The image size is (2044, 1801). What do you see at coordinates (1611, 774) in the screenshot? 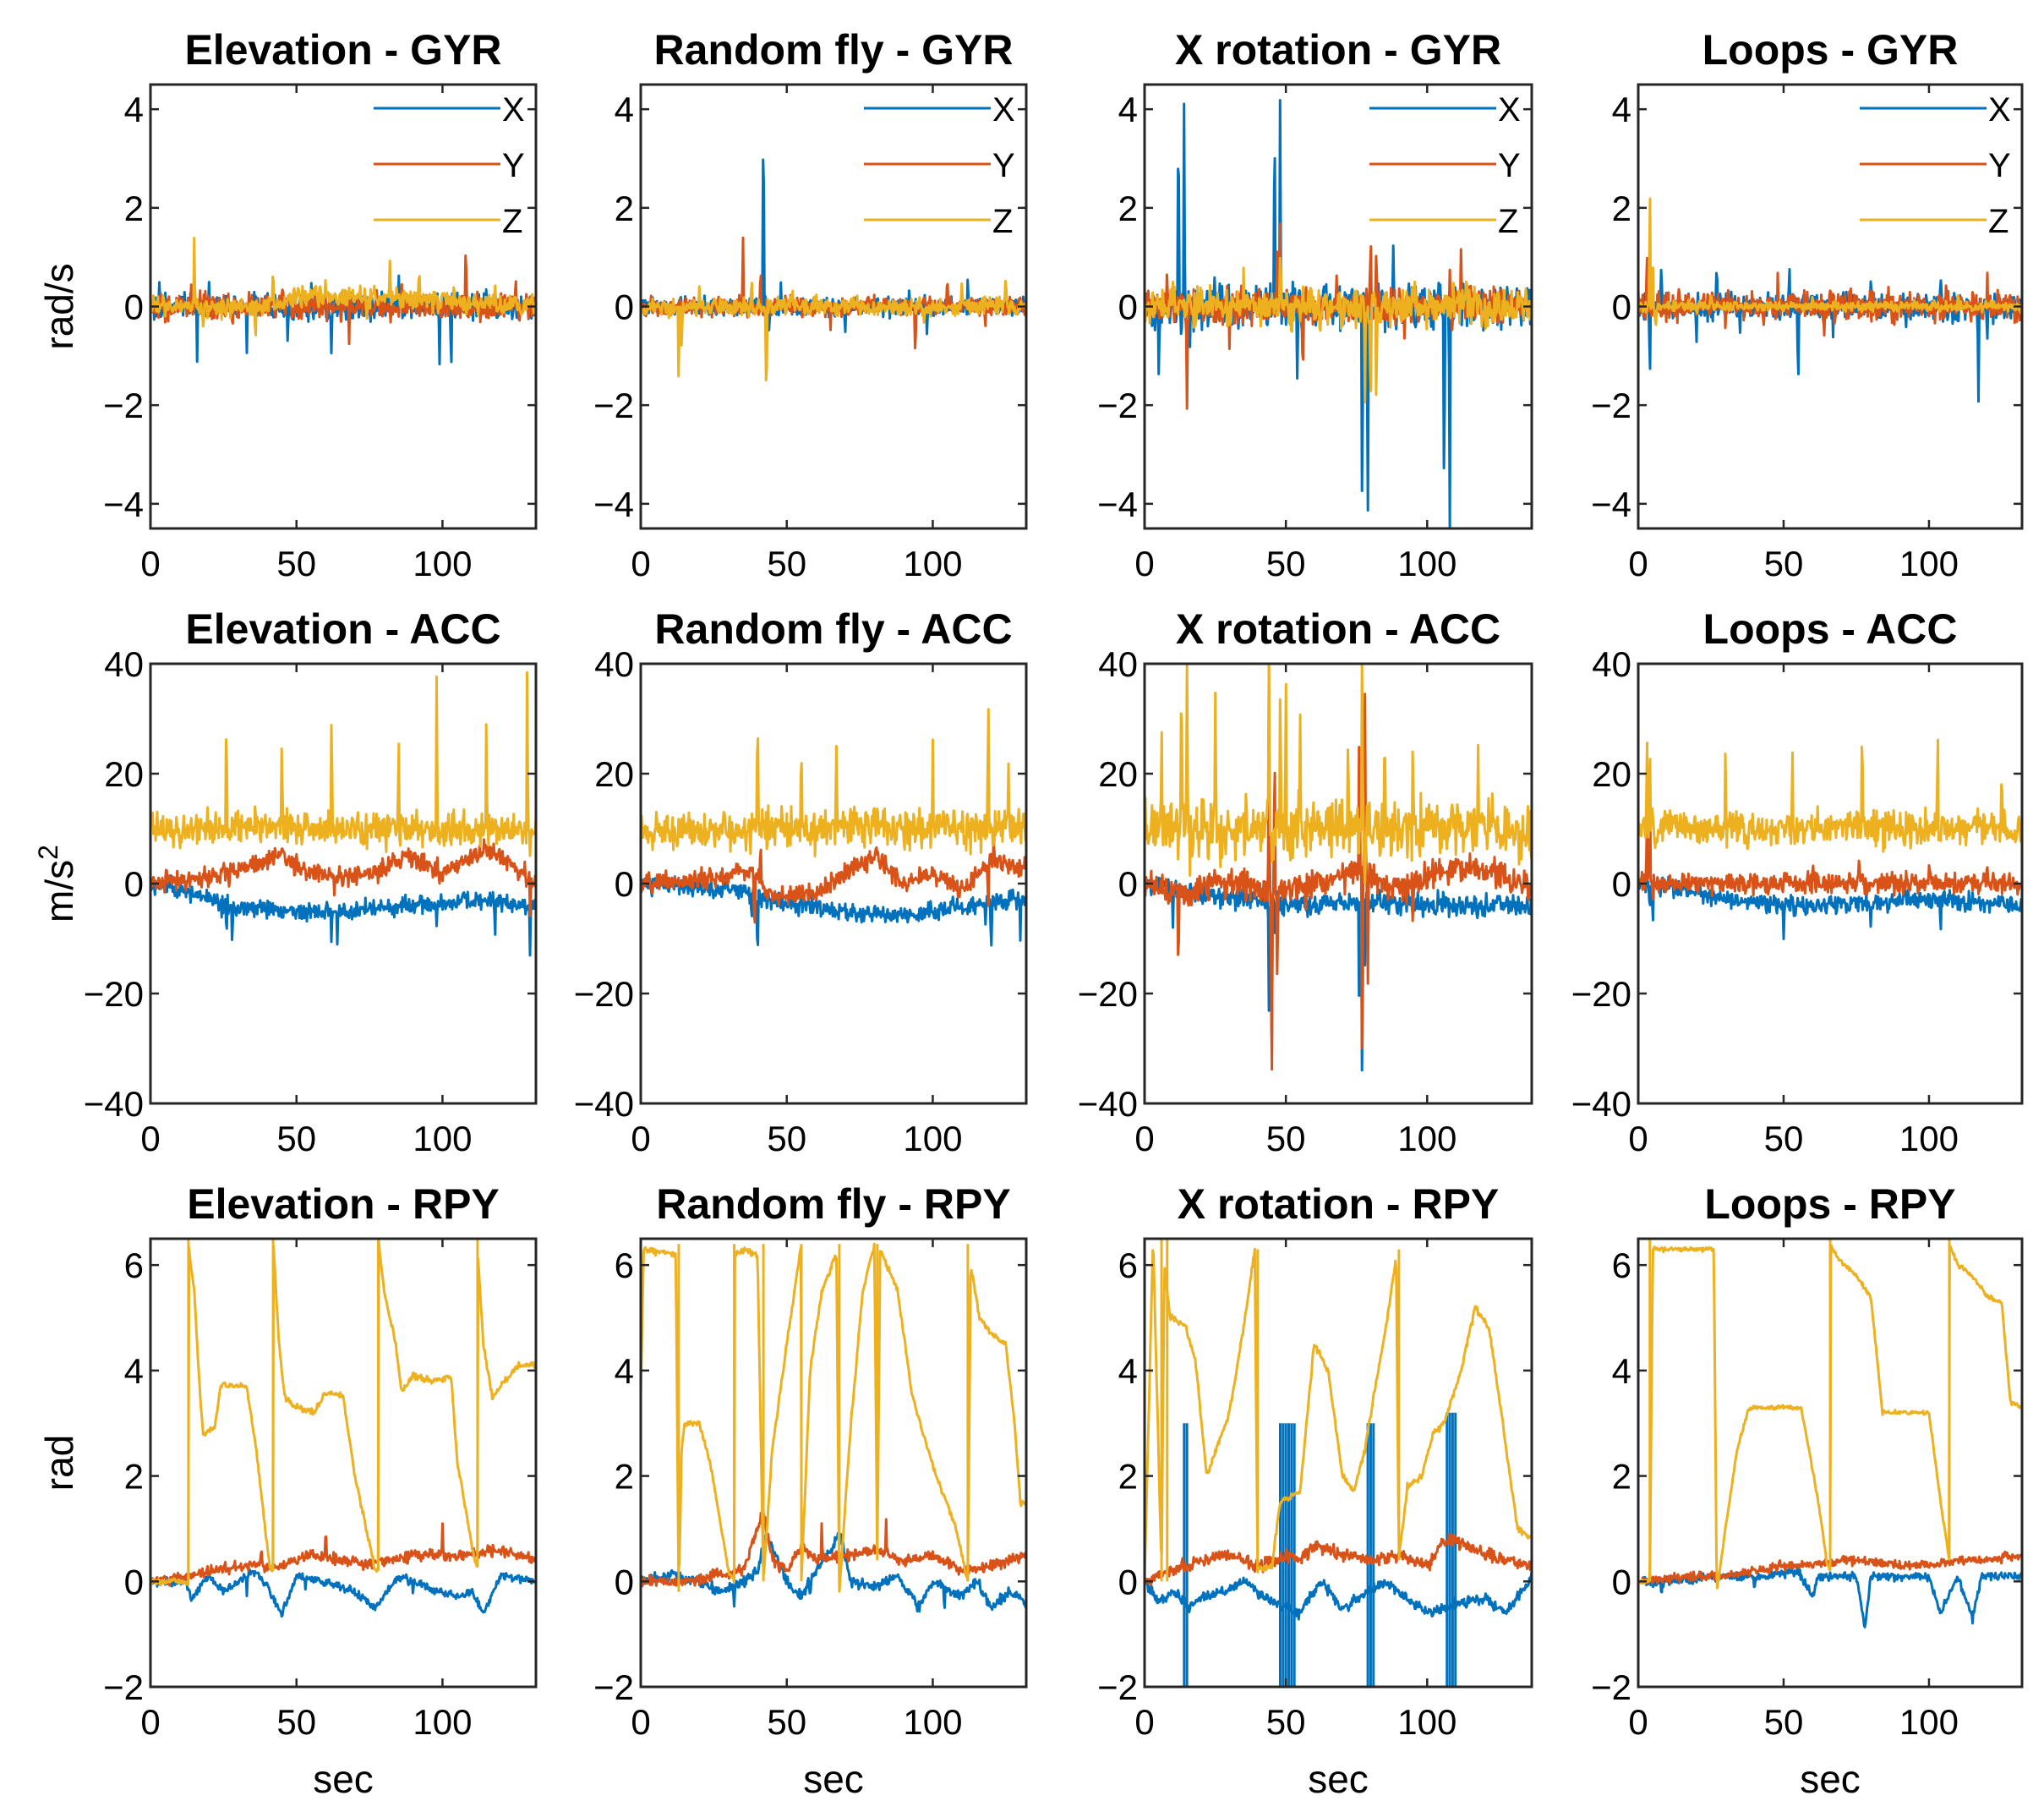
I see `y-tick-label: 20` at bounding box center [1611, 774].